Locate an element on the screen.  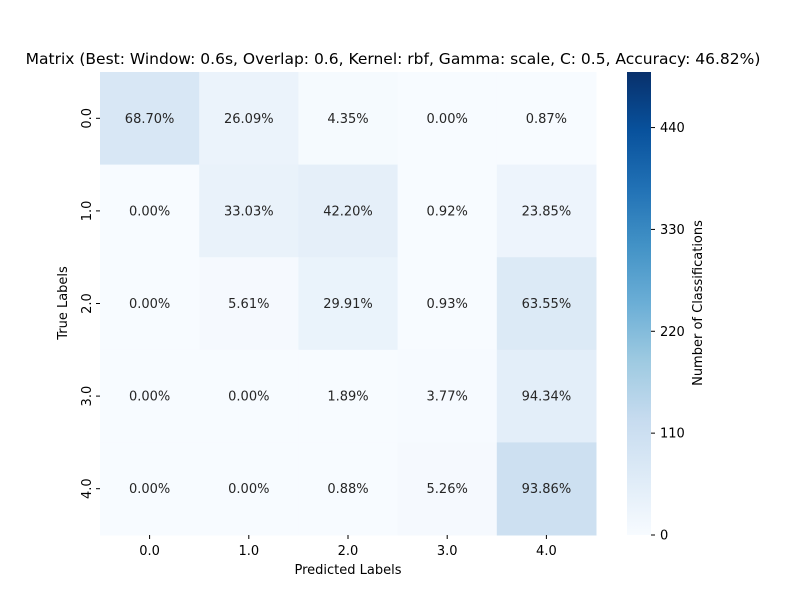
colorbar is located at coordinates (639, 303).